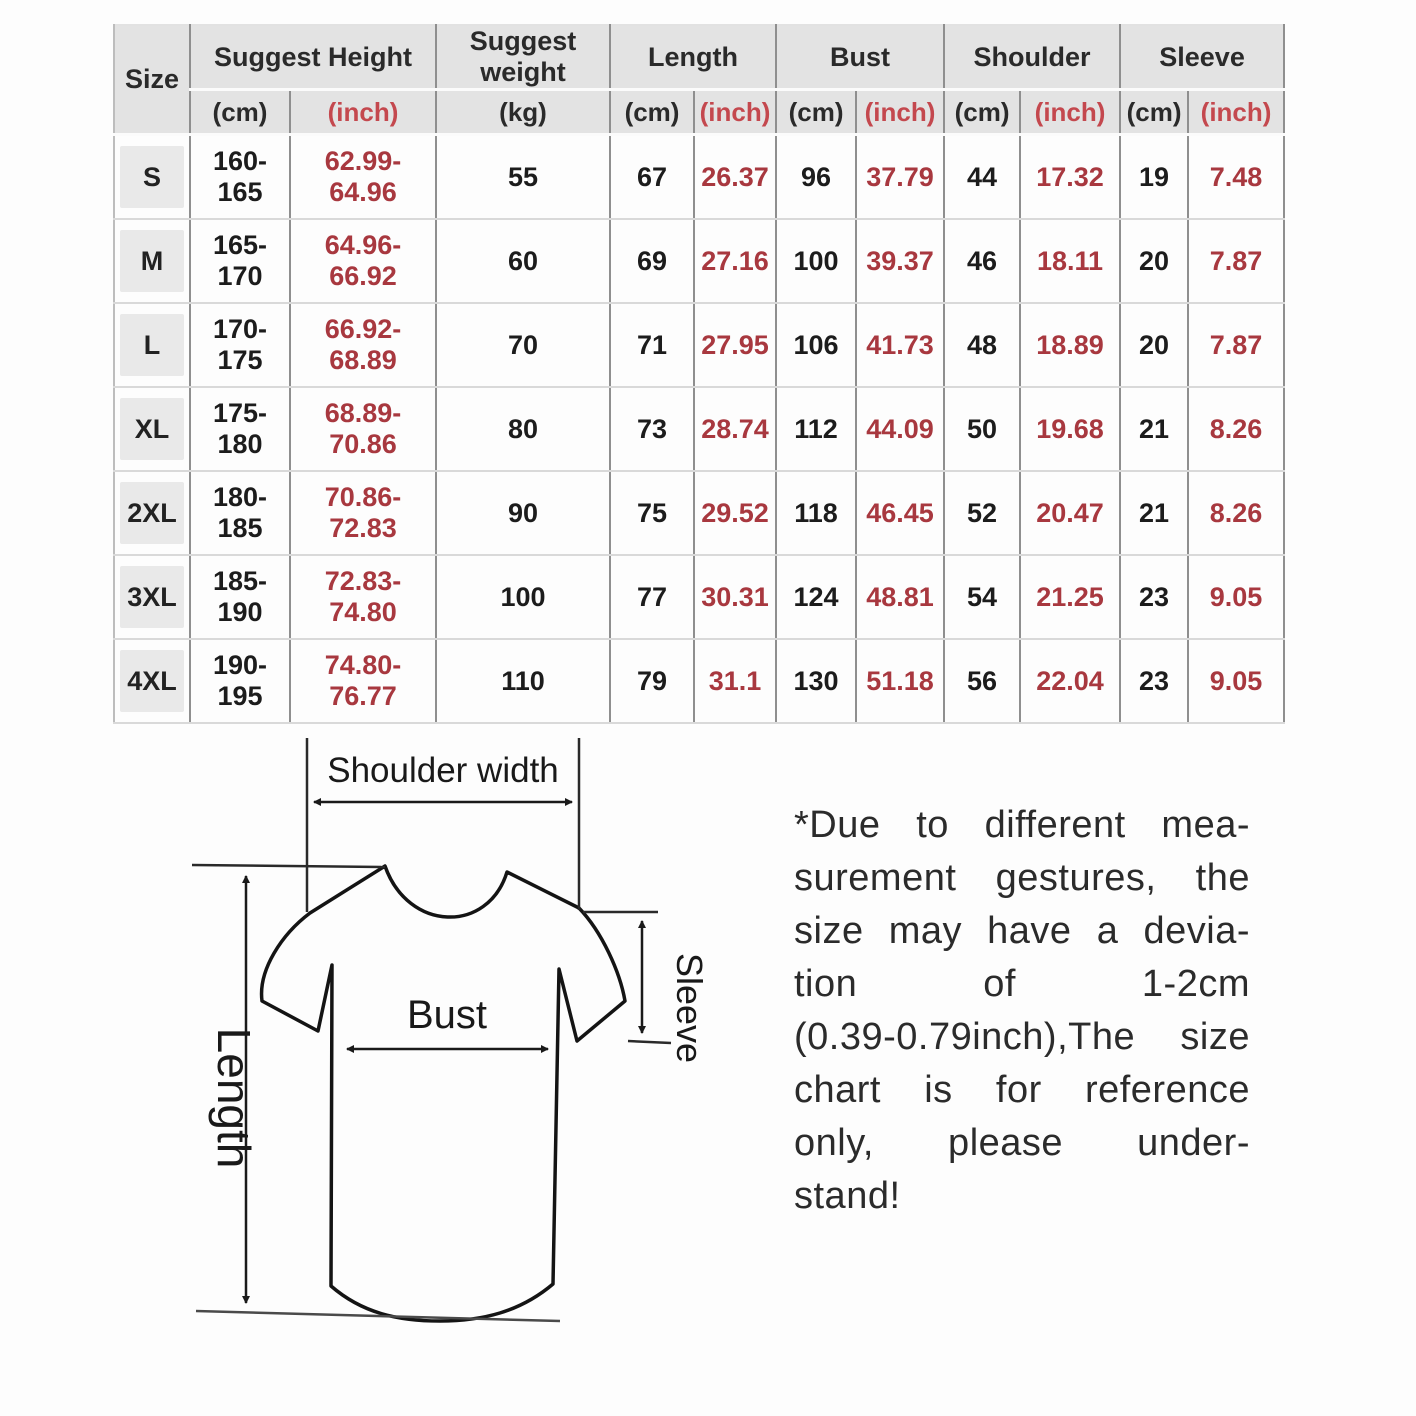 This screenshot has width=1416, height=1416. What do you see at coordinates (524, 58) in the screenshot?
I see `col-header-suggest-weight: Suggest weight` at bounding box center [524, 58].